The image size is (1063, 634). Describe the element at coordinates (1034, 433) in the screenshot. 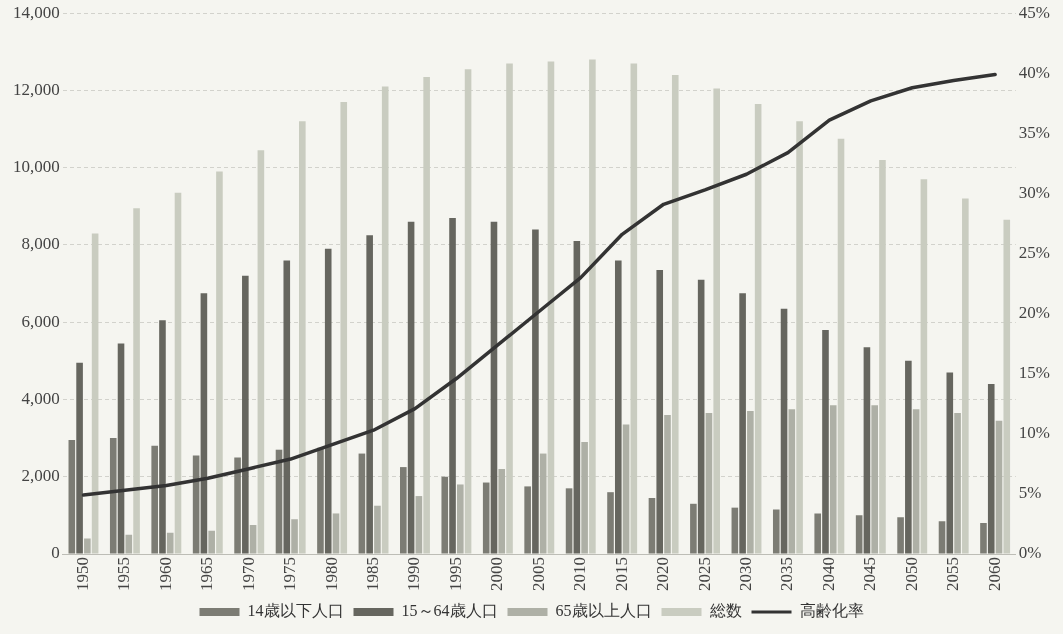

I see `y2-tick-label: 10%` at that location.